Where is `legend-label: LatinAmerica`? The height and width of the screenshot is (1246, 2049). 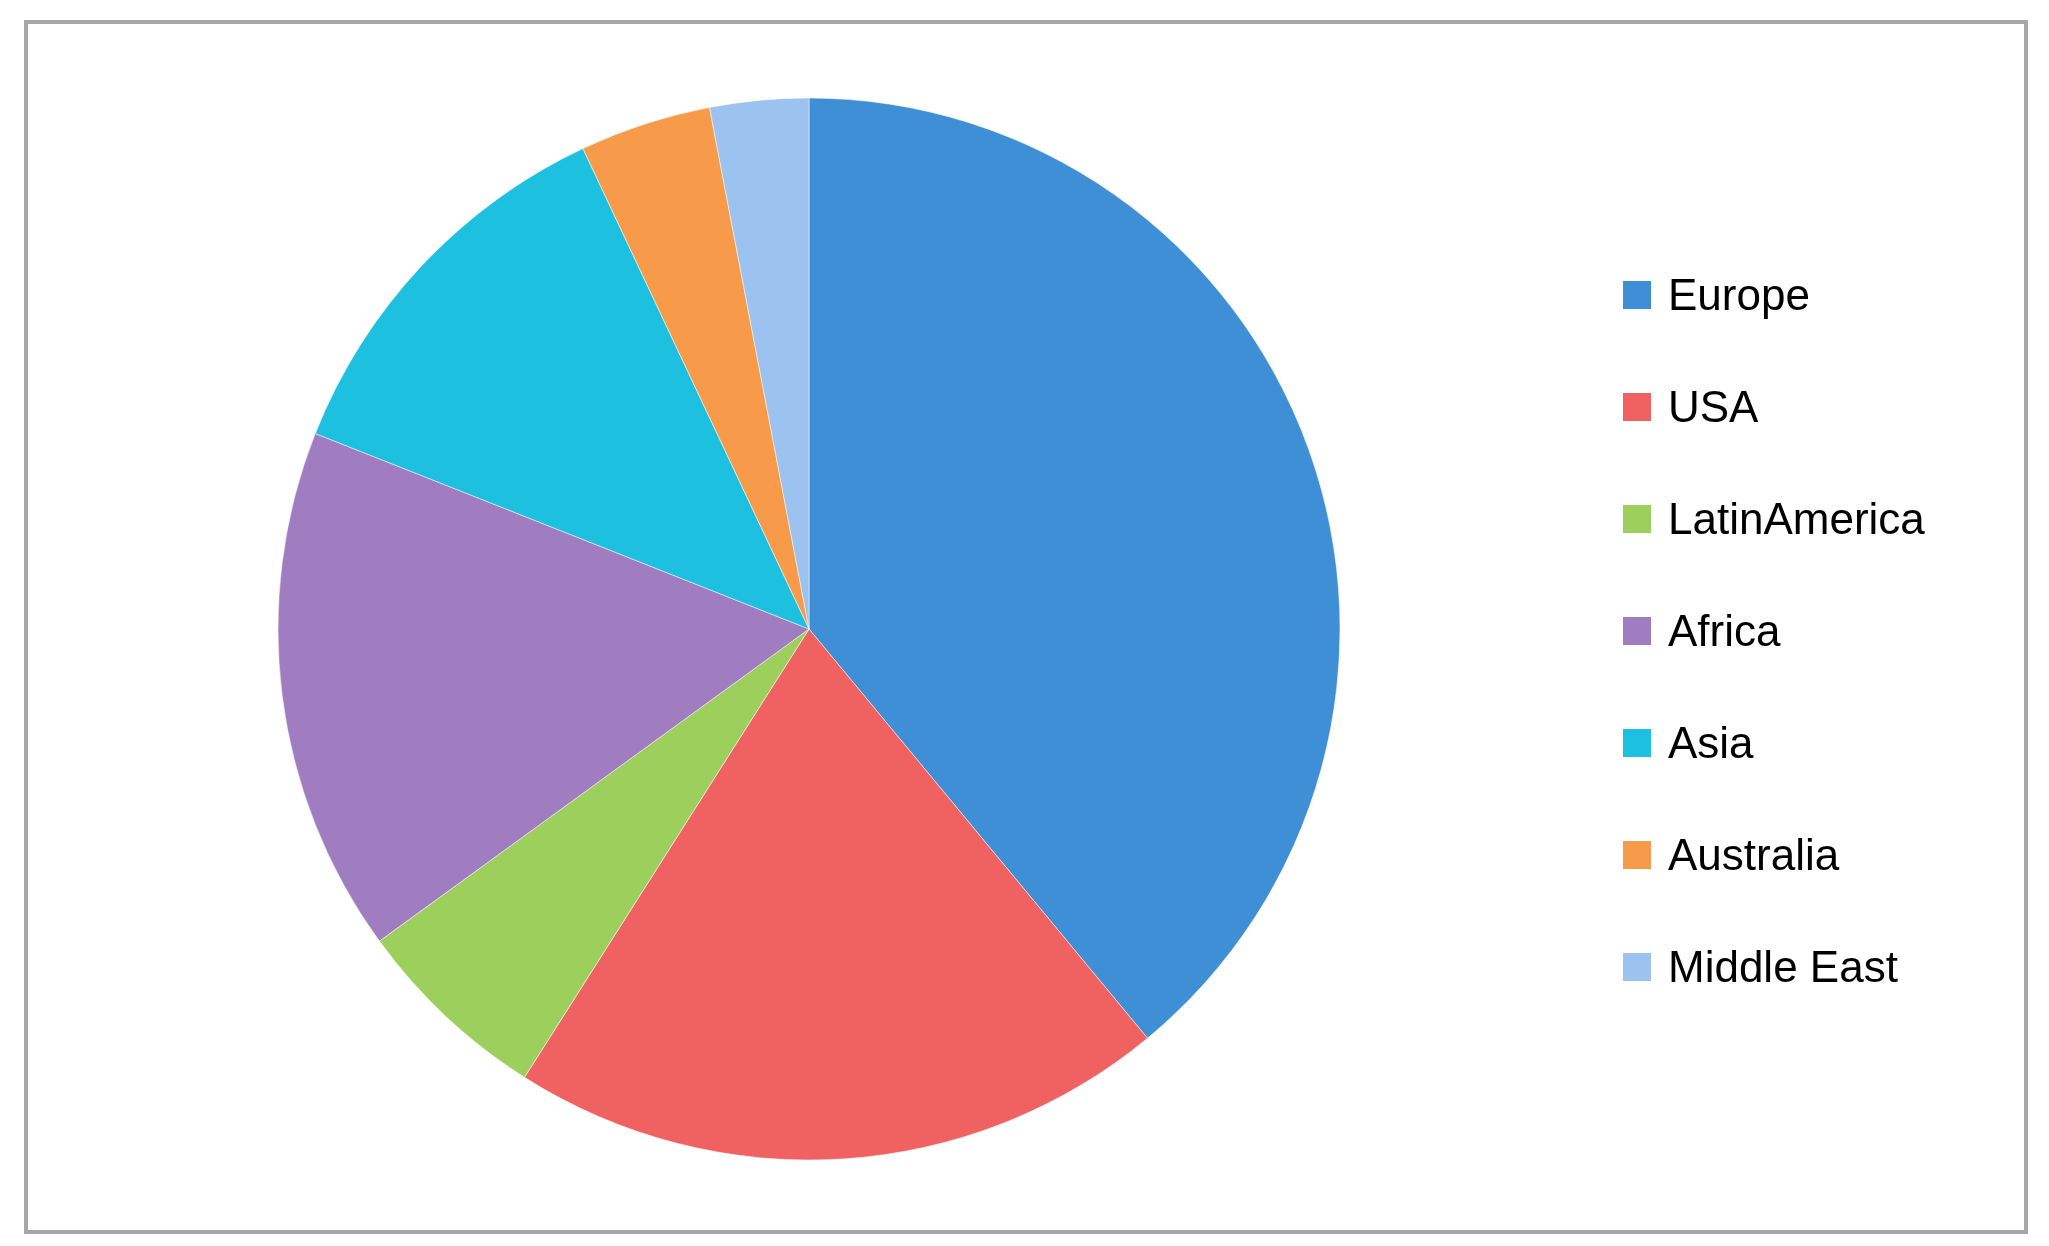
legend-label: LatinAmerica is located at coordinates (1797, 519).